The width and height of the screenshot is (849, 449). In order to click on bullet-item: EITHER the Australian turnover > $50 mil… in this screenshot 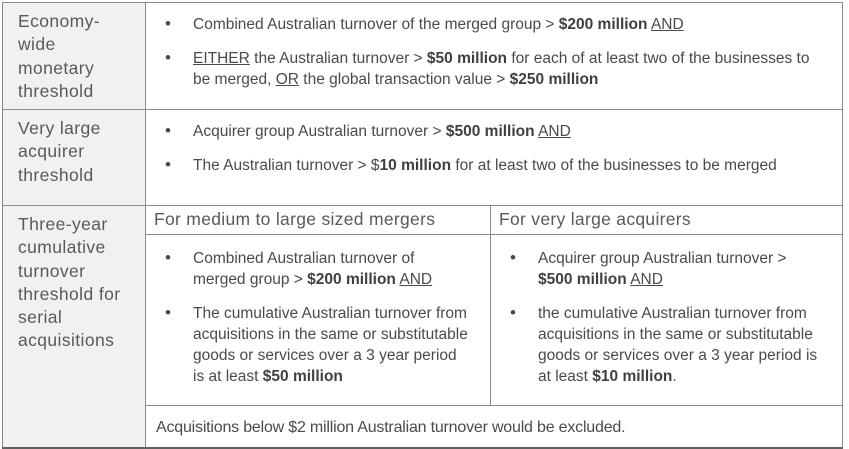, I will do `click(479, 68)`.